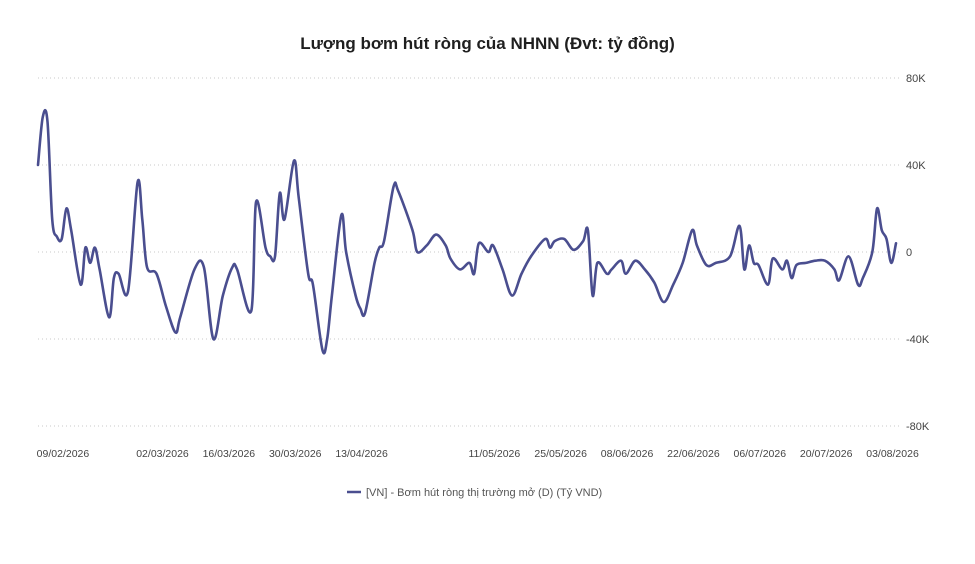 This screenshot has height=564, width=975. I want to click on x-tick-label: 25/05/2026, so click(560, 454).